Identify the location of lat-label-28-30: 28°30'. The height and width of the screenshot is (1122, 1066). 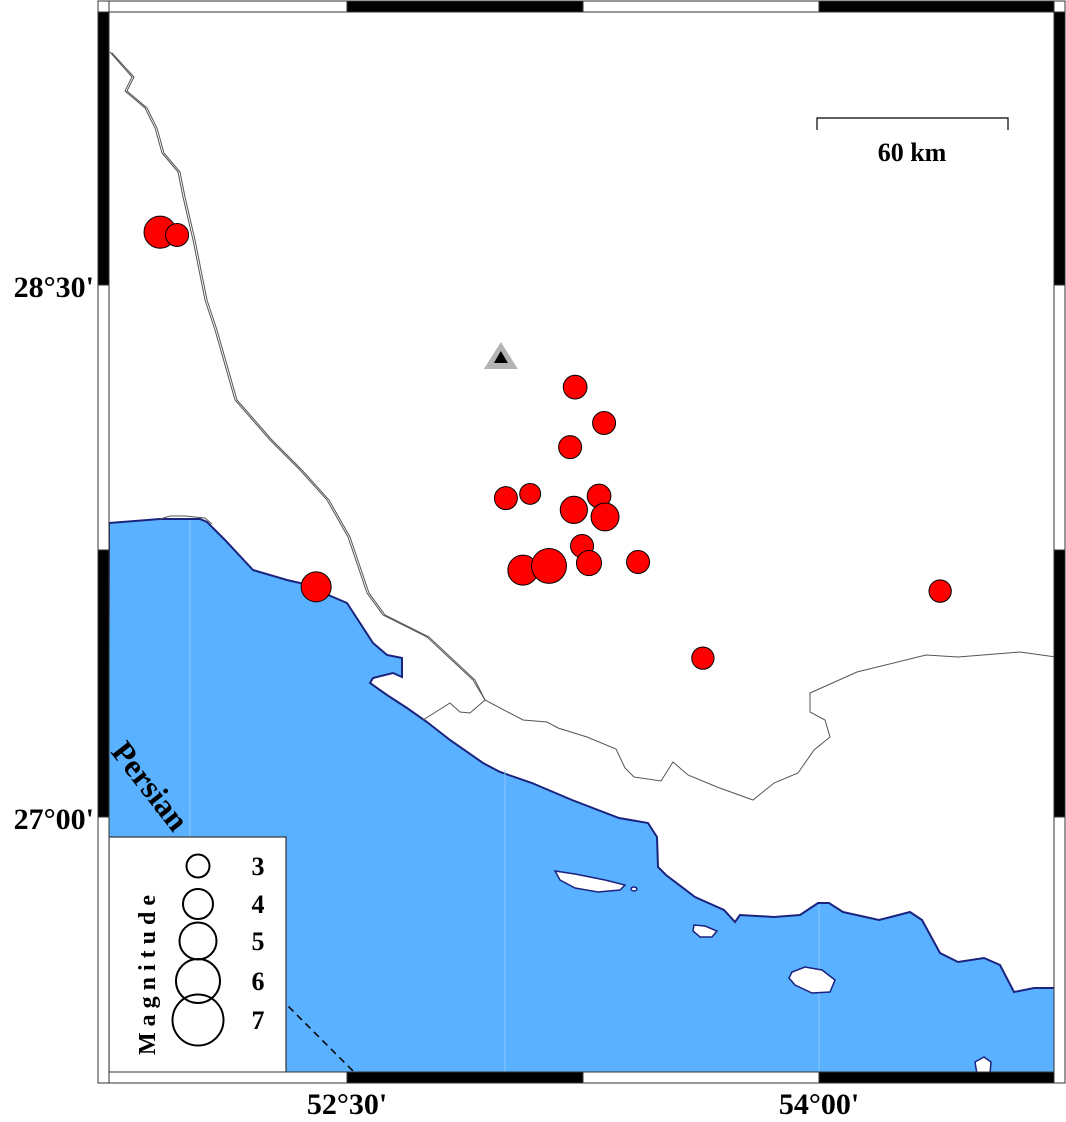
(54, 287).